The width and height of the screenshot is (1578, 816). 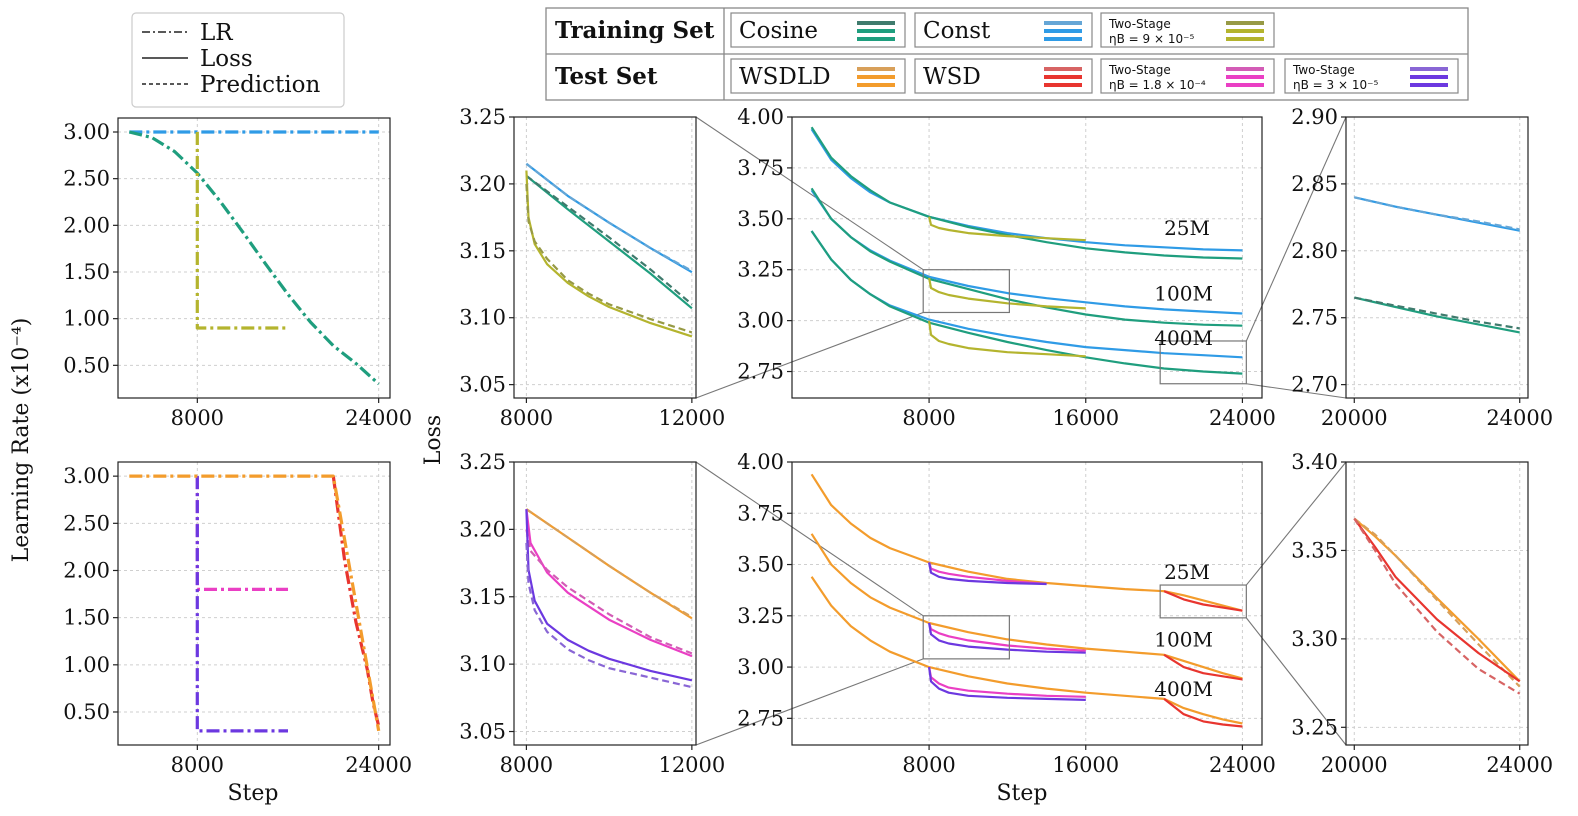 I want to click on zoomR_bottom-axes-frame, so click(x=1437, y=603).